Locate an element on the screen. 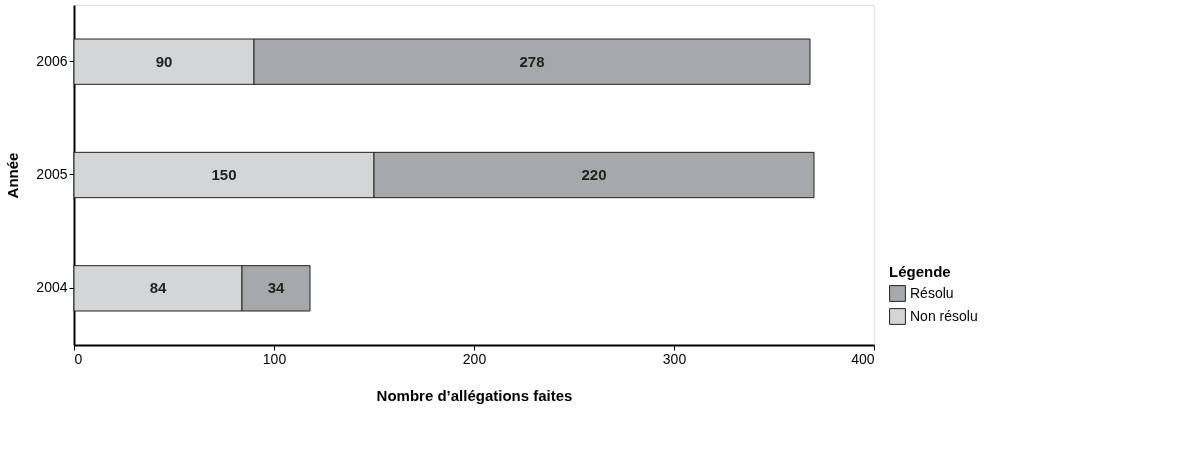 This screenshot has width=1184, height=465. legend-title: Légende is located at coordinates (920, 271).